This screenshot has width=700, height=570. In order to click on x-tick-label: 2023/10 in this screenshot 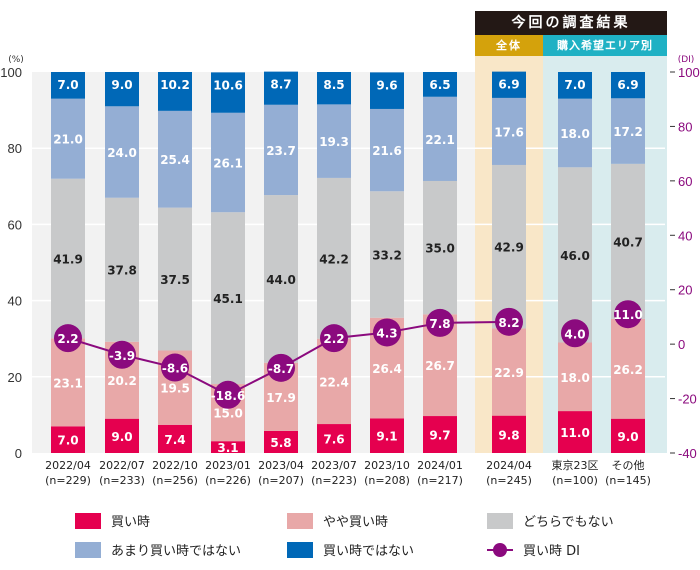, I will do `click(387, 465)`.